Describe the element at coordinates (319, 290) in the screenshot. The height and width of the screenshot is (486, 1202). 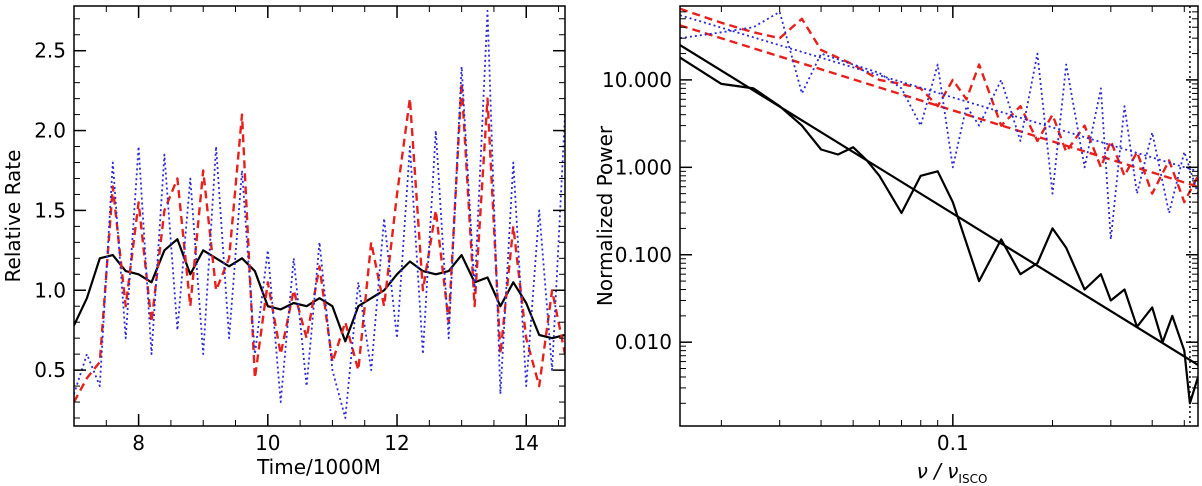
I see `series-solid-line` at that location.